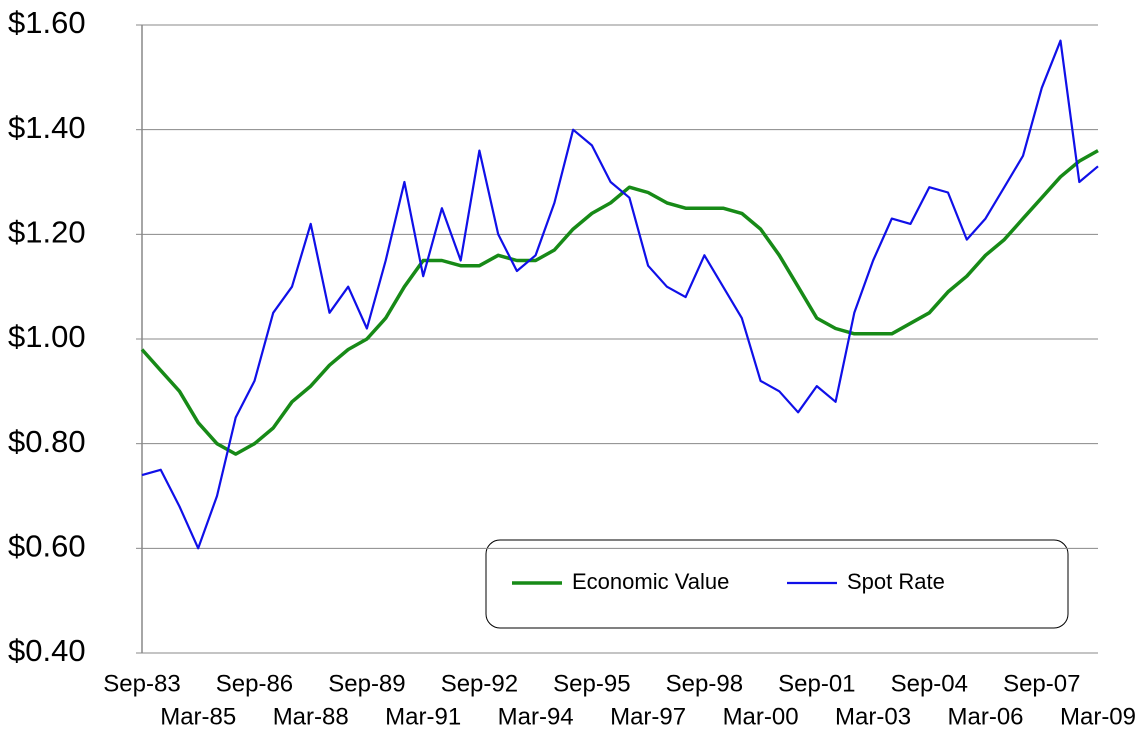 The image size is (1140, 731). I want to click on y-tick-label: $1.60, so click(47, 22).